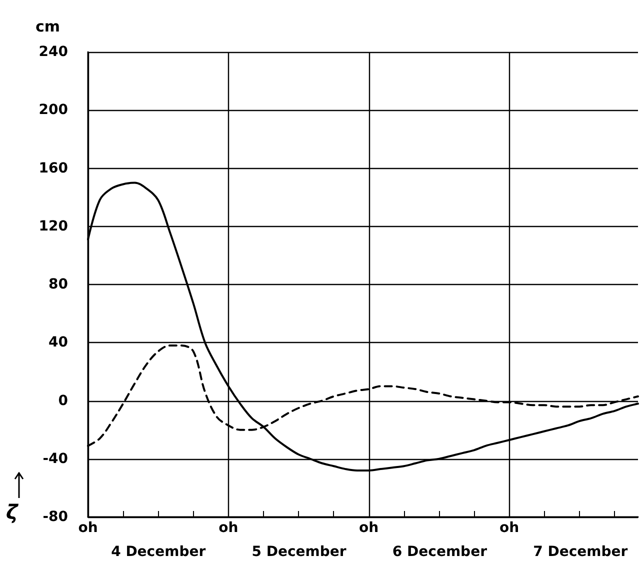 The height and width of the screenshot is (568, 641). Describe the element at coordinates (299, 552) in the screenshot. I see `text: 5 December` at that location.